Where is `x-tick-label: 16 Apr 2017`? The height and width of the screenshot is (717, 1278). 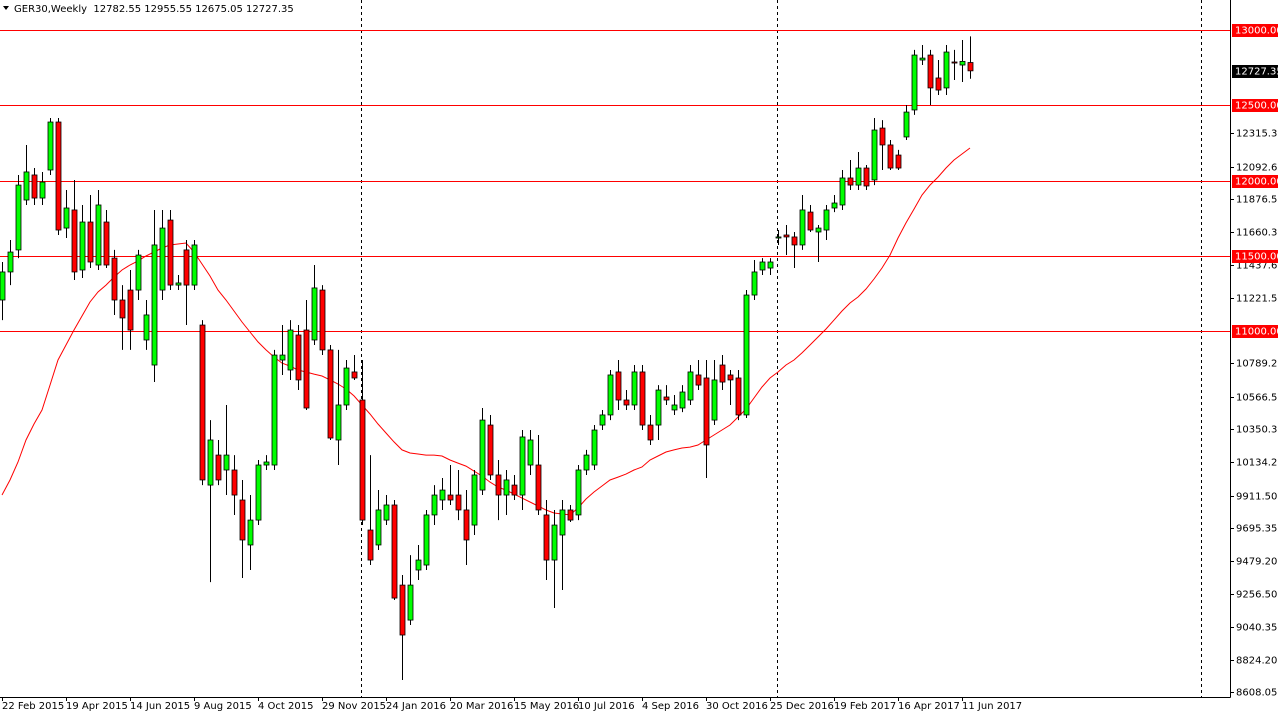 x-tick-label: 16 Apr 2017 is located at coordinates (929, 706).